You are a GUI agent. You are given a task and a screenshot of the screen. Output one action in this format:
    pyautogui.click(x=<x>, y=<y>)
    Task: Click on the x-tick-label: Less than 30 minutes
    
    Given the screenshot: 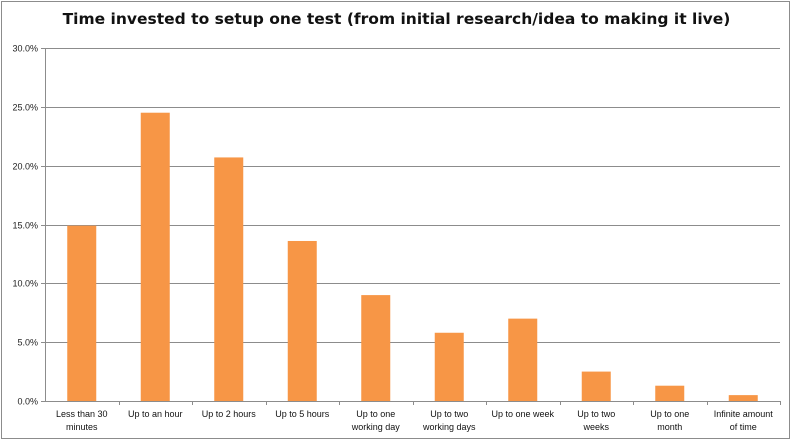 What is the action you would take?
    pyautogui.click(x=82, y=420)
    